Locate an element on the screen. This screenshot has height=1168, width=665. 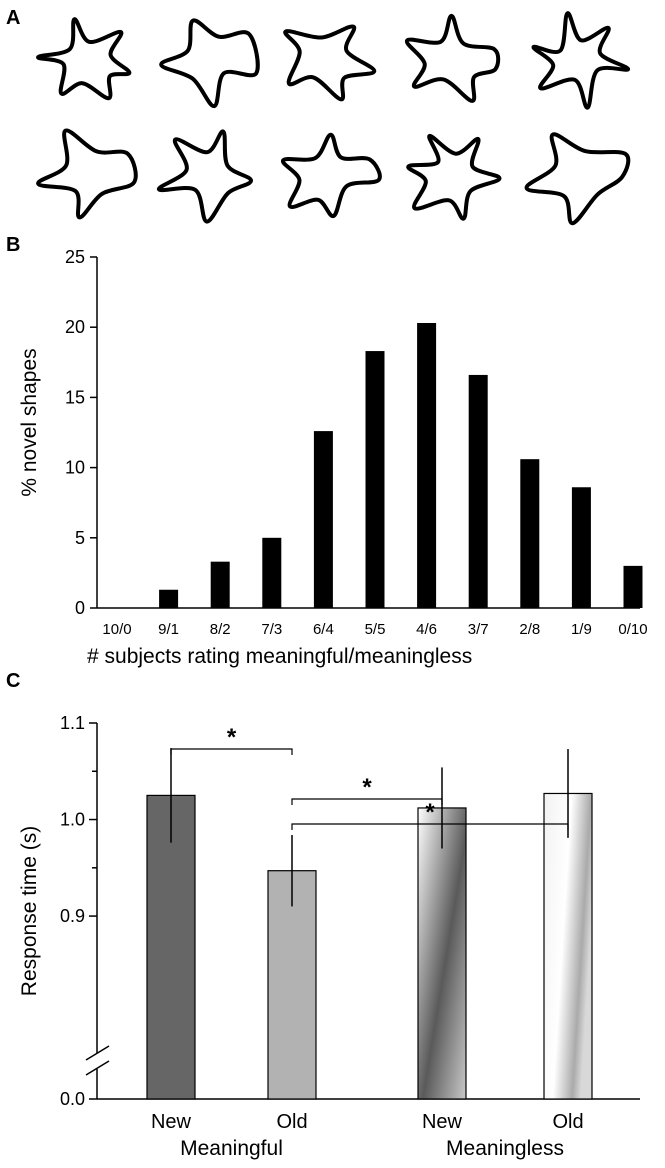
b-x-tick-label: 6/4 is located at coordinates (323, 629).